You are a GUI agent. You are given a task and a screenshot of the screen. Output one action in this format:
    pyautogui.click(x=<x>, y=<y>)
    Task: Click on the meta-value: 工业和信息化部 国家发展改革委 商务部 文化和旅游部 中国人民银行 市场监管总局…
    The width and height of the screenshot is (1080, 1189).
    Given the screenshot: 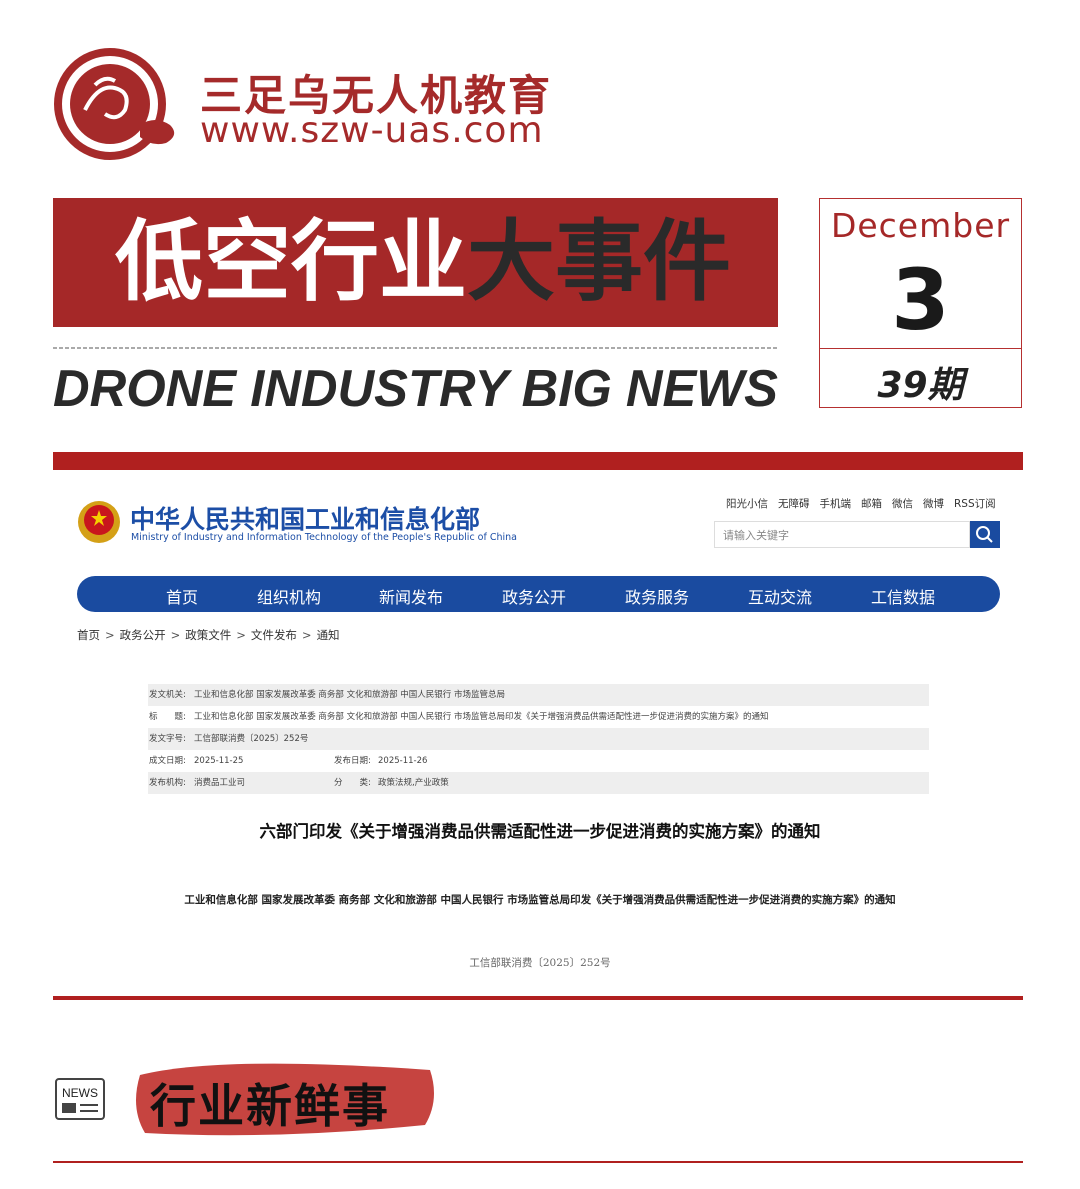 What is the action you would take?
    pyautogui.click(x=481, y=717)
    